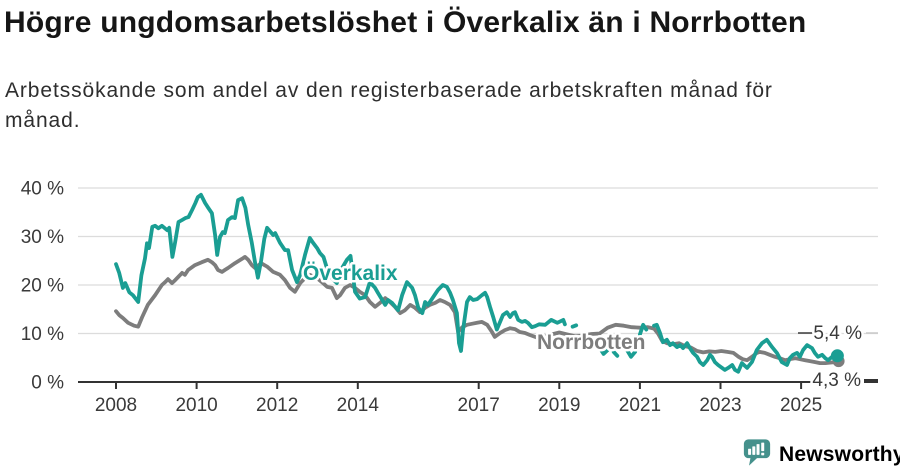 The image size is (900, 474). I want to click on series-label-overkalix: Överkalix, so click(350, 273).